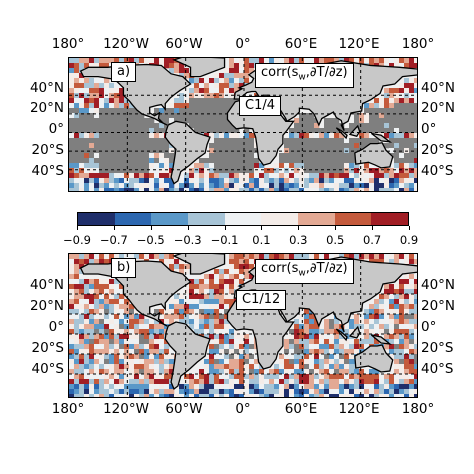 The height and width of the screenshot is (474, 474). Describe the element at coordinates (113, 240) in the screenshot. I see `colorbar-tick-label: −0.7` at that location.